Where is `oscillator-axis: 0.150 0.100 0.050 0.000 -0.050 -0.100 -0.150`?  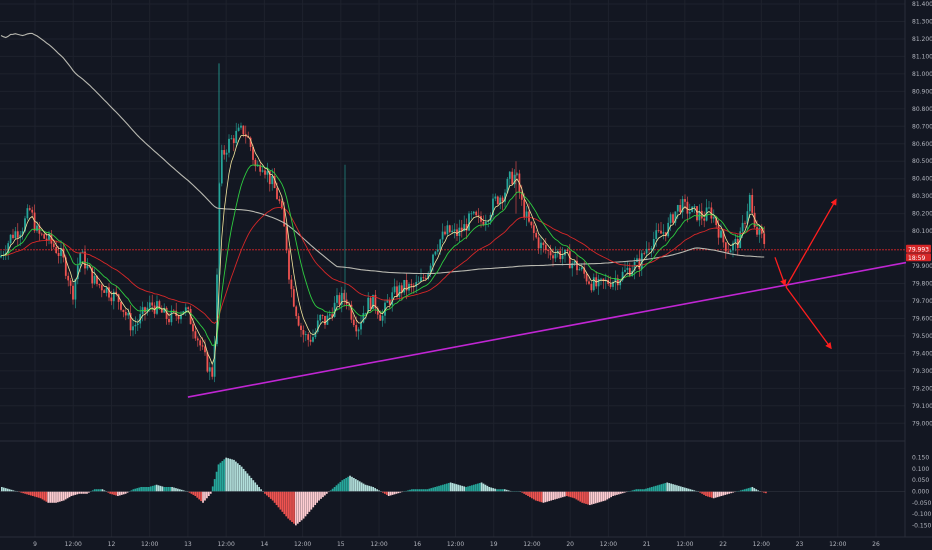 oscillator-axis: 0.150 0.100 0.050 0.000 -0.050 -0.100 -0.150 is located at coordinates (922, 492).